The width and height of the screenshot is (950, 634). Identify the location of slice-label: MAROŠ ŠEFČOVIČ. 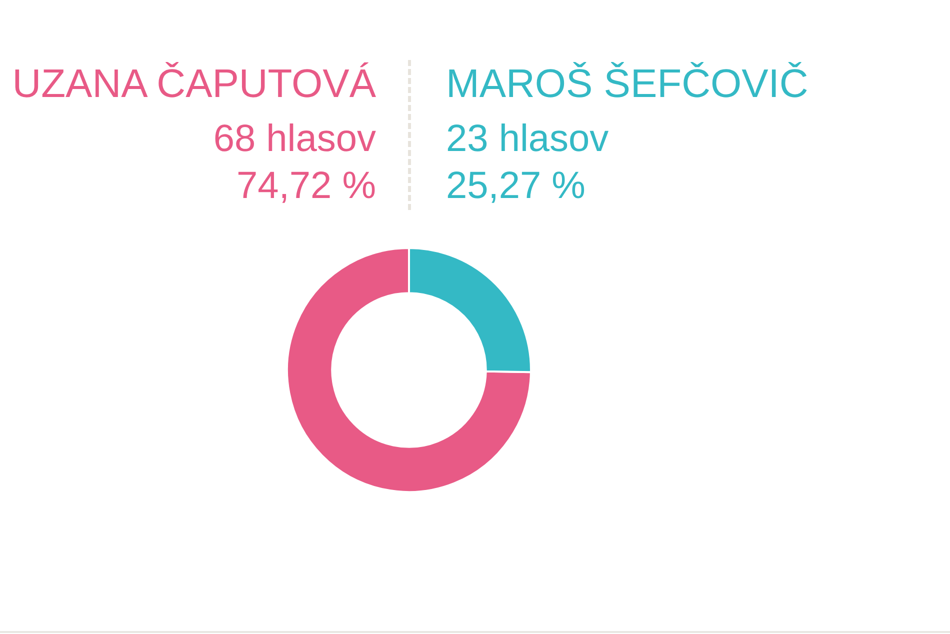
(627, 84).